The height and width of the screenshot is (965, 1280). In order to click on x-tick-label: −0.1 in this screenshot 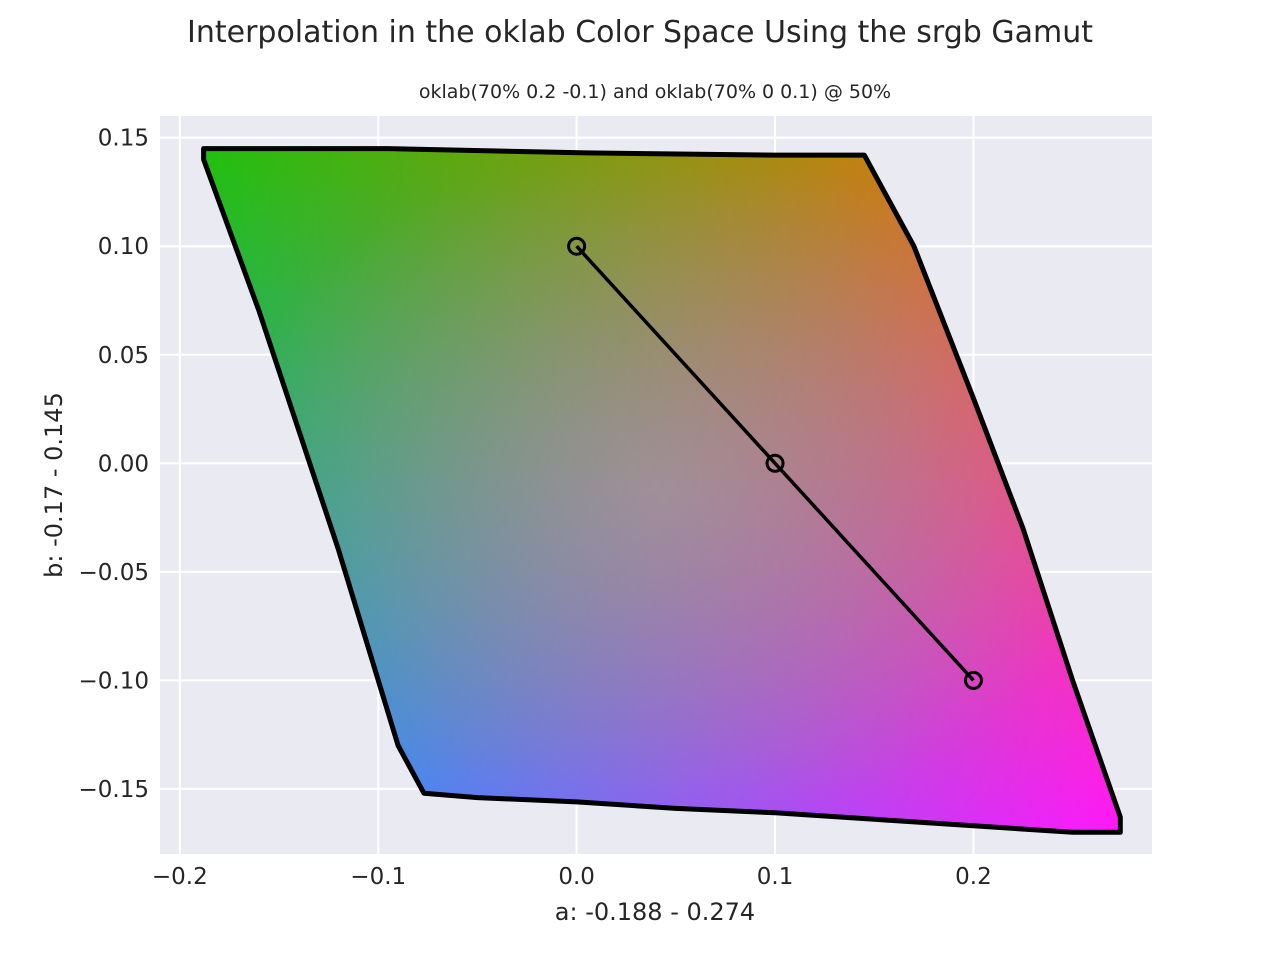, I will do `click(378, 877)`.